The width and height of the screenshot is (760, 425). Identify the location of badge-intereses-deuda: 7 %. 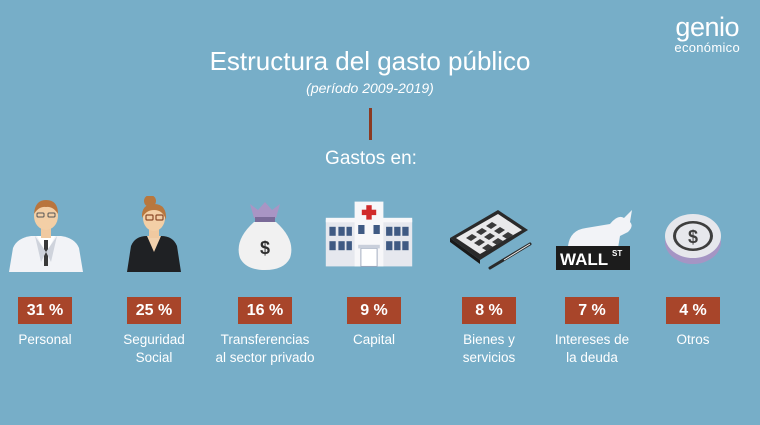
(592, 310).